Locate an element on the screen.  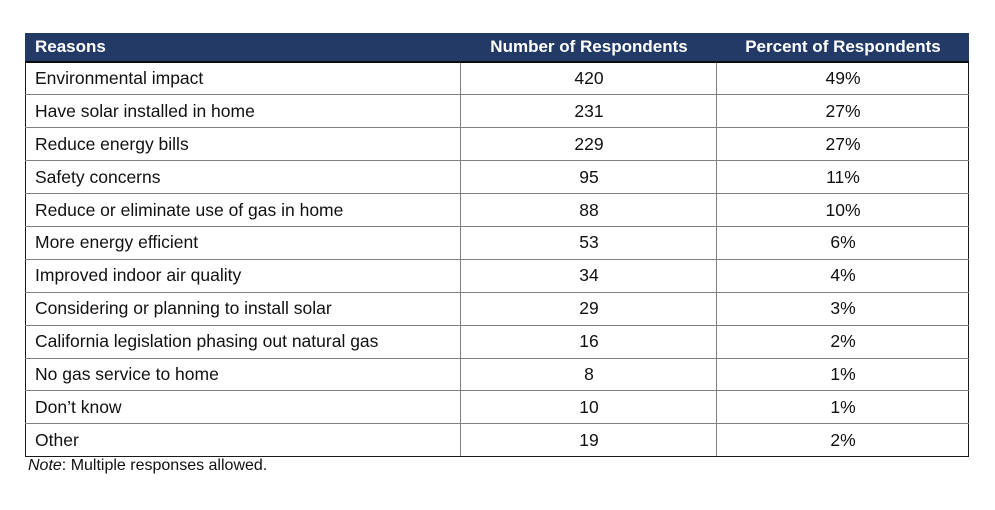
reason-cell: No gas service to home is located at coordinates (243, 374).